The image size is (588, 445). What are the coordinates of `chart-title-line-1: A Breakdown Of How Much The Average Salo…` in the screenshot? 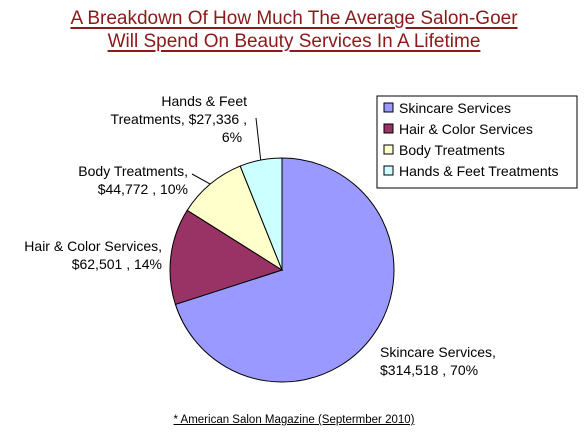 It's located at (294, 19).